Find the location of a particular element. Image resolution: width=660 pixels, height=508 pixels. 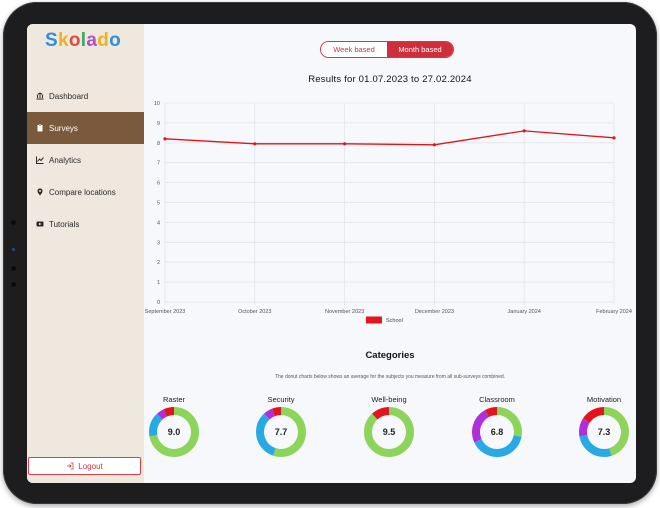

donut-label: Security is located at coordinates (281, 399).